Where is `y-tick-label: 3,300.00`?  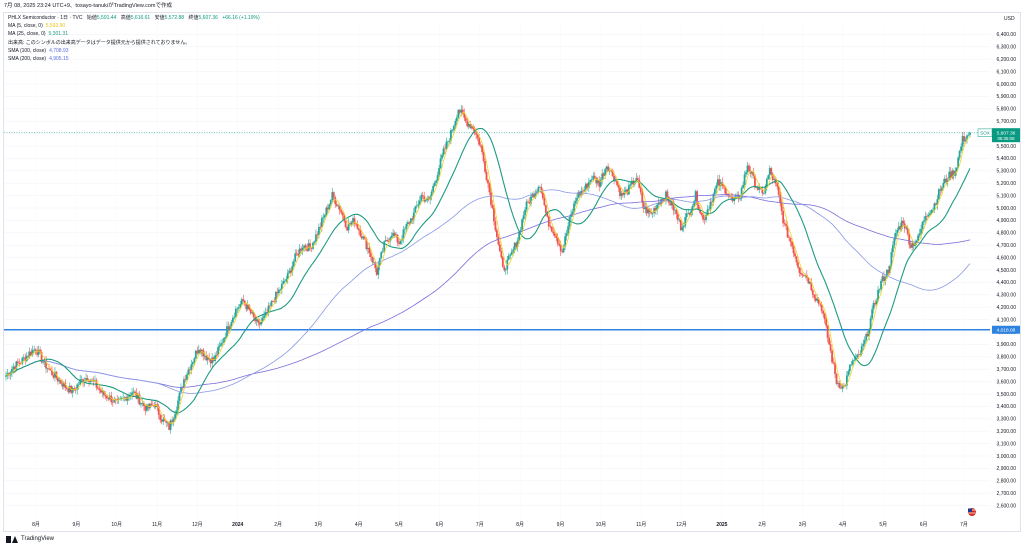 y-tick-label: 3,300.00 is located at coordinates (1007, 420).